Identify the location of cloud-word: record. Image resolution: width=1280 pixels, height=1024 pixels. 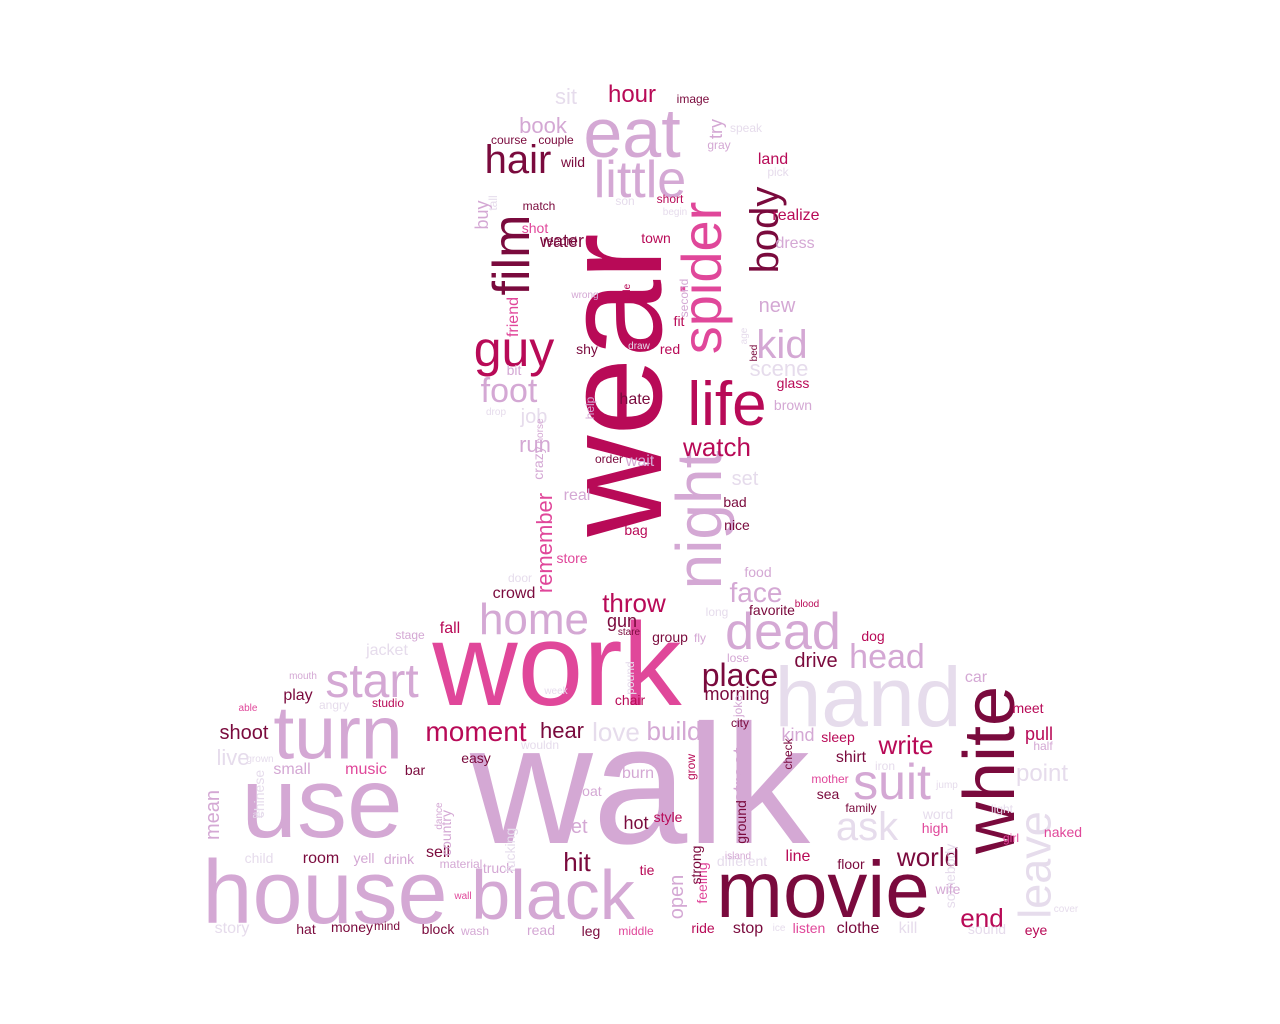
(560, 241).